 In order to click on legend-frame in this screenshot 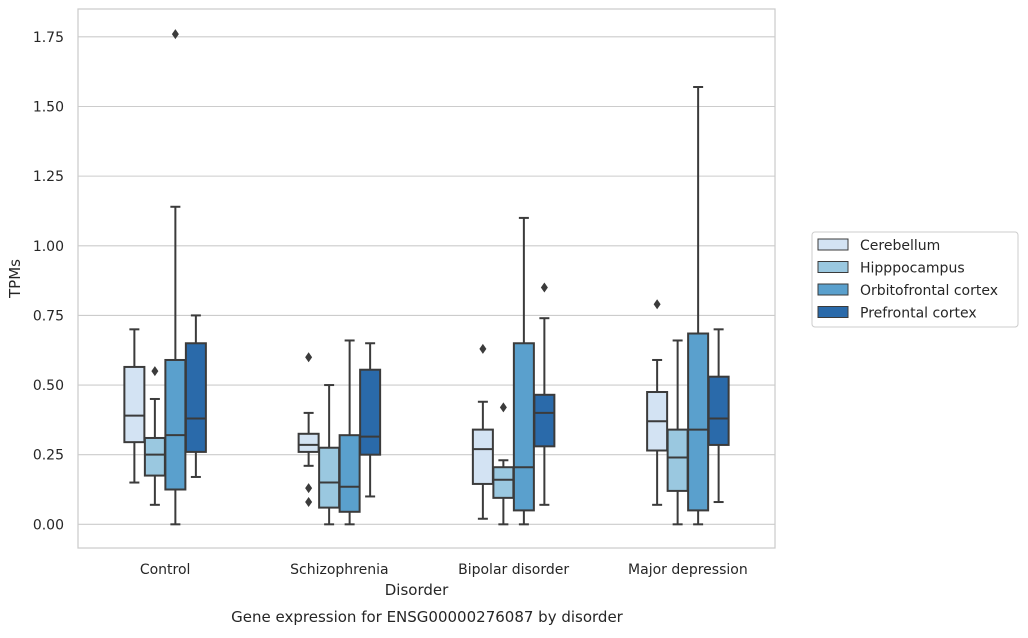, I will do `click(915, 279)`.